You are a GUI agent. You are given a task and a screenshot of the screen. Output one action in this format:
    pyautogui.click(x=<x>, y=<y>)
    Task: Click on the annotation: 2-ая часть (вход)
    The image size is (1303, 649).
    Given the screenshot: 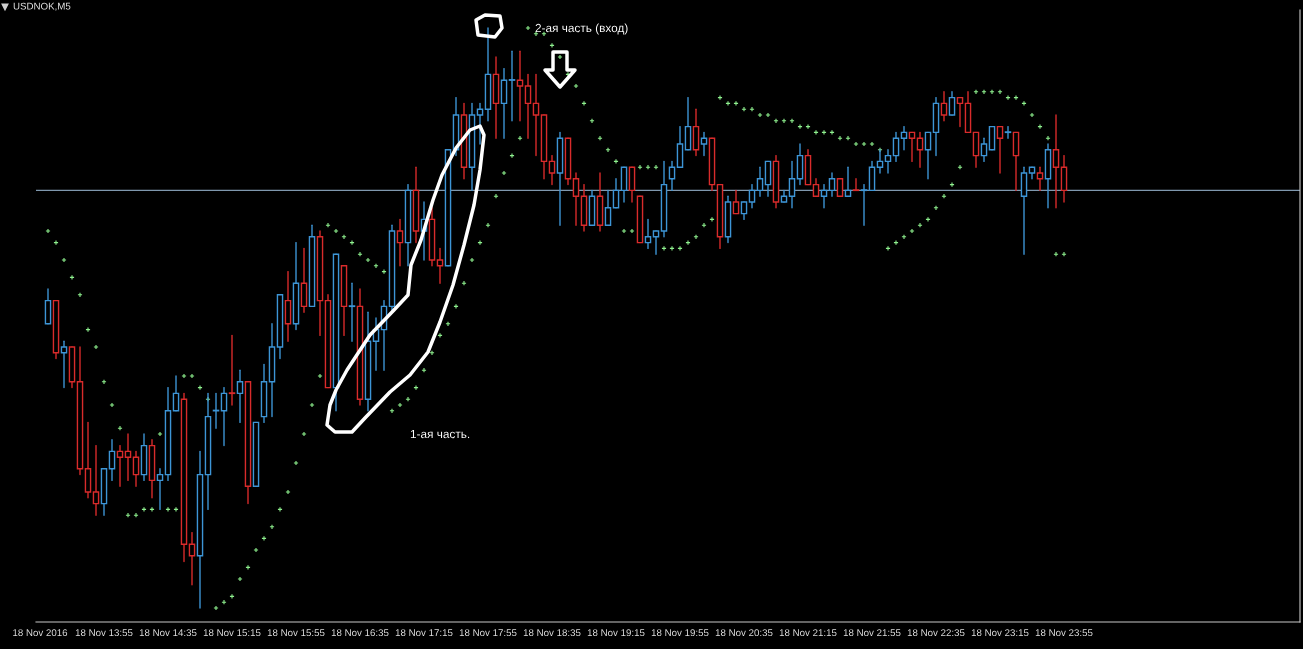 What is the action you would take?
    pyautogui.click(x=581, y=29)
    